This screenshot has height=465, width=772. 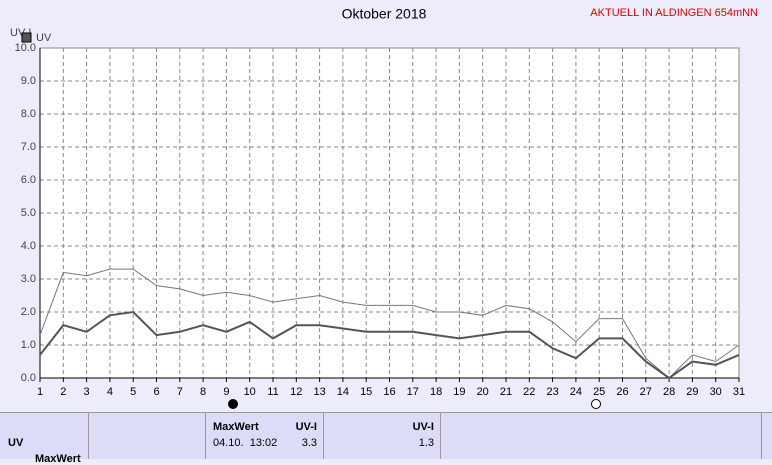 I want to click on x-tick-label: 27, so click(x=646, y=392).